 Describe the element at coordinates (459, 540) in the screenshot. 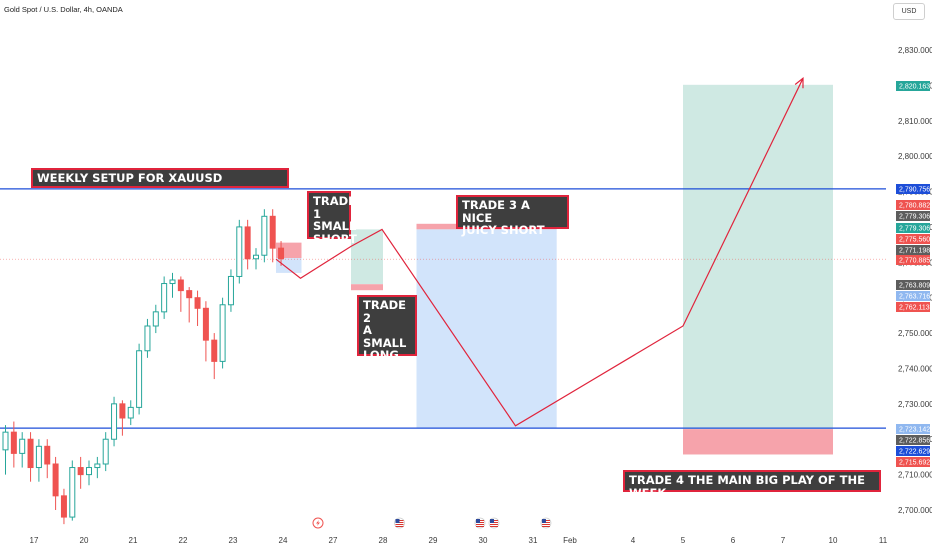

I see `time-axis: 17 20 21 22 23 24 27 28 29 30 31 Feb 4 5 6 7 10 11` at that location.